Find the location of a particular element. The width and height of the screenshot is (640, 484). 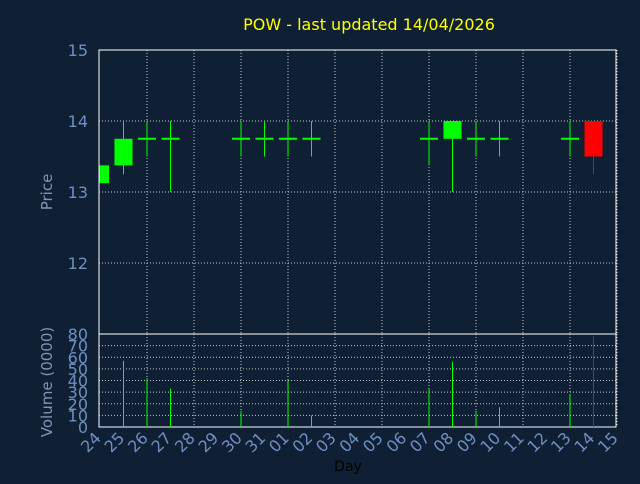

price-axis-label: Price is located at coordinates (47, 192).